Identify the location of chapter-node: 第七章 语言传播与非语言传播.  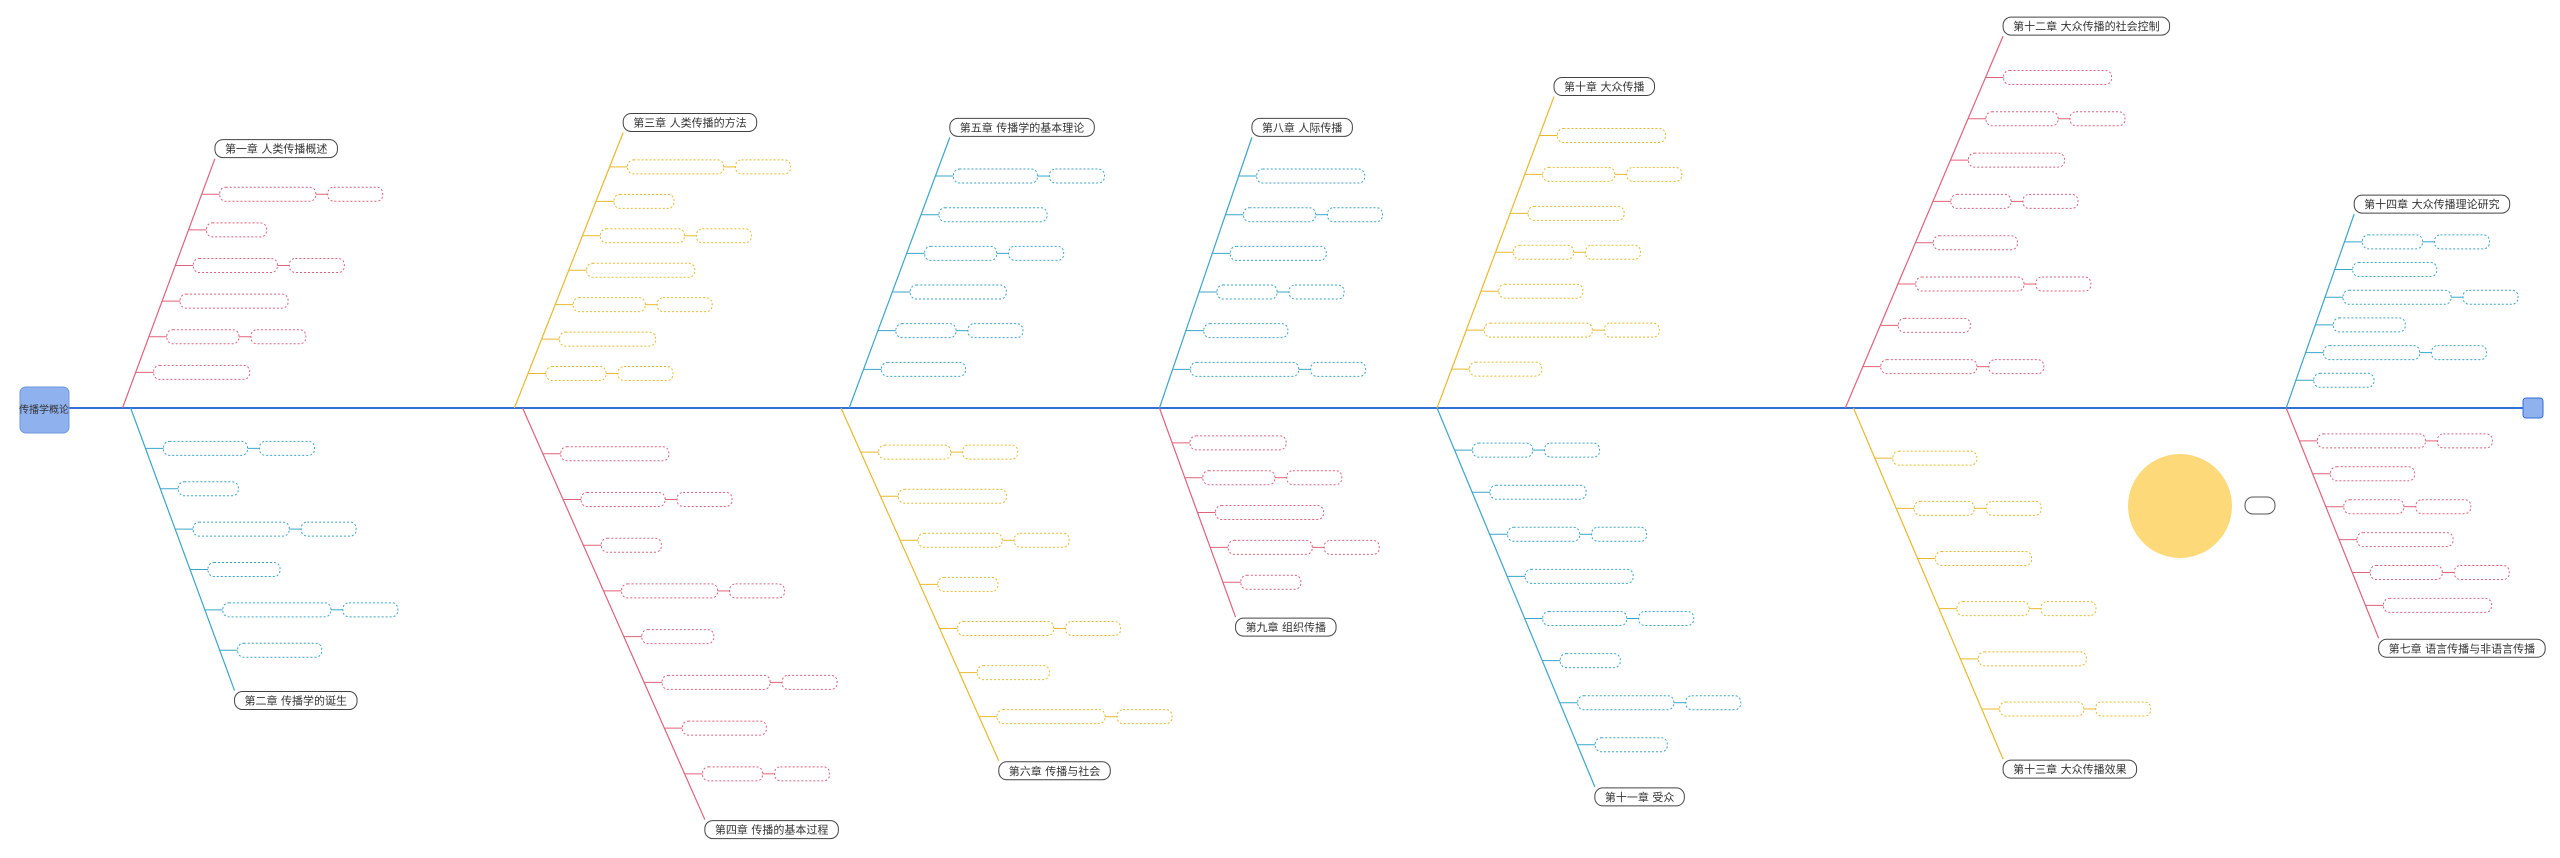
(2462, 648).